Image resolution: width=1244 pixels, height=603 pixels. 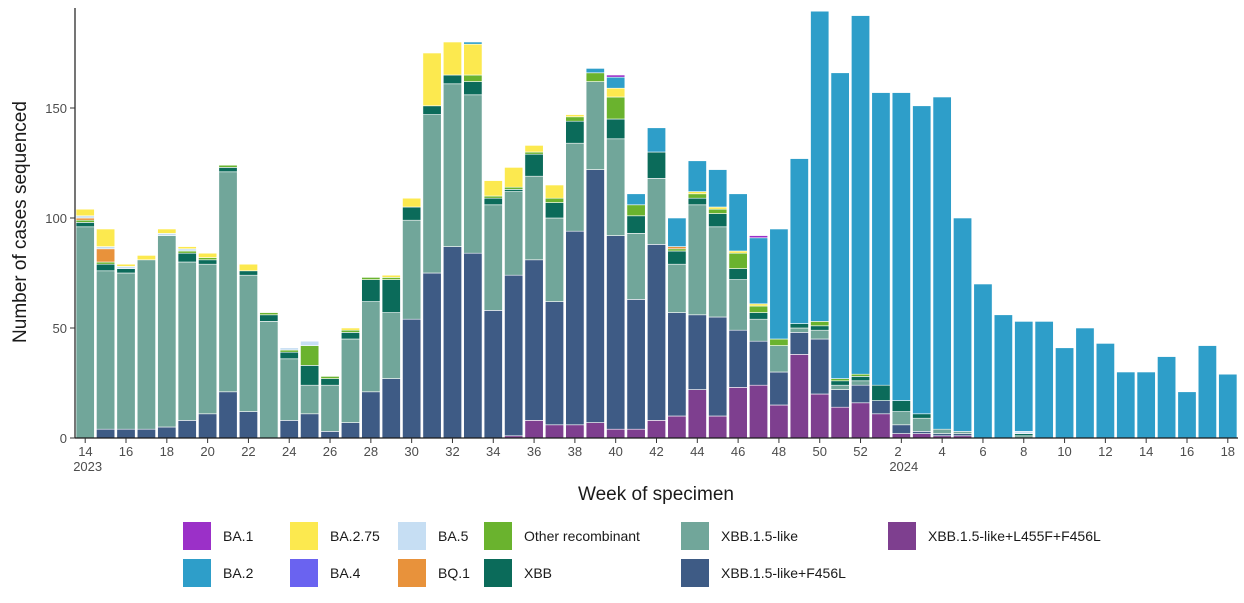 I want to click on x-tick-label: 26, so click(x=330, y=451).